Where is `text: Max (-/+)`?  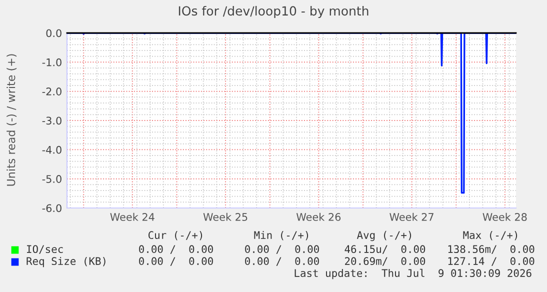
text: Max (-/+) is located at coordinates (490, 235).